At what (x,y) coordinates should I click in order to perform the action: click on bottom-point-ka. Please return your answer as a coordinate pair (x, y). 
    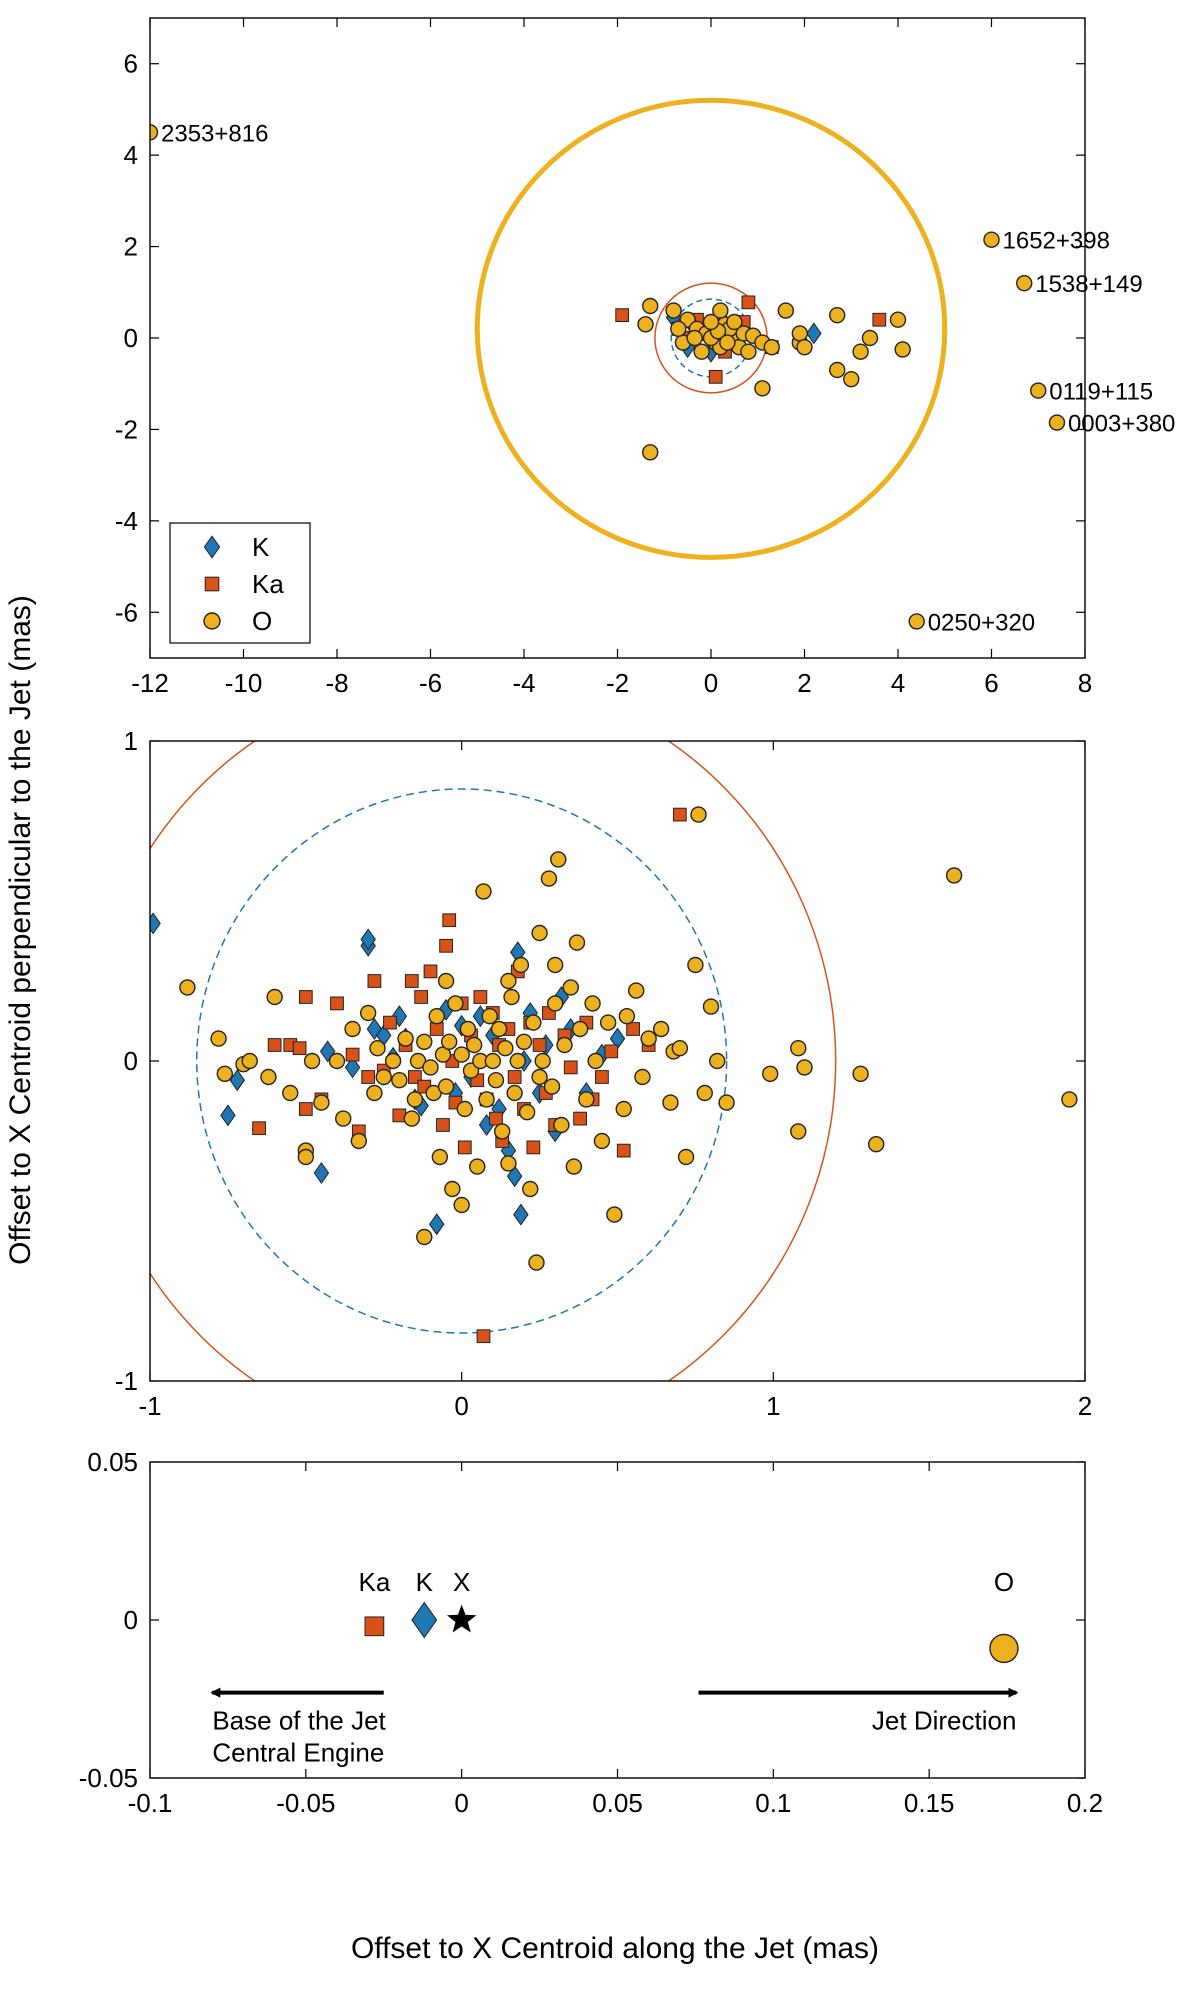
    Looking at the image, I should click on (374, 1626).